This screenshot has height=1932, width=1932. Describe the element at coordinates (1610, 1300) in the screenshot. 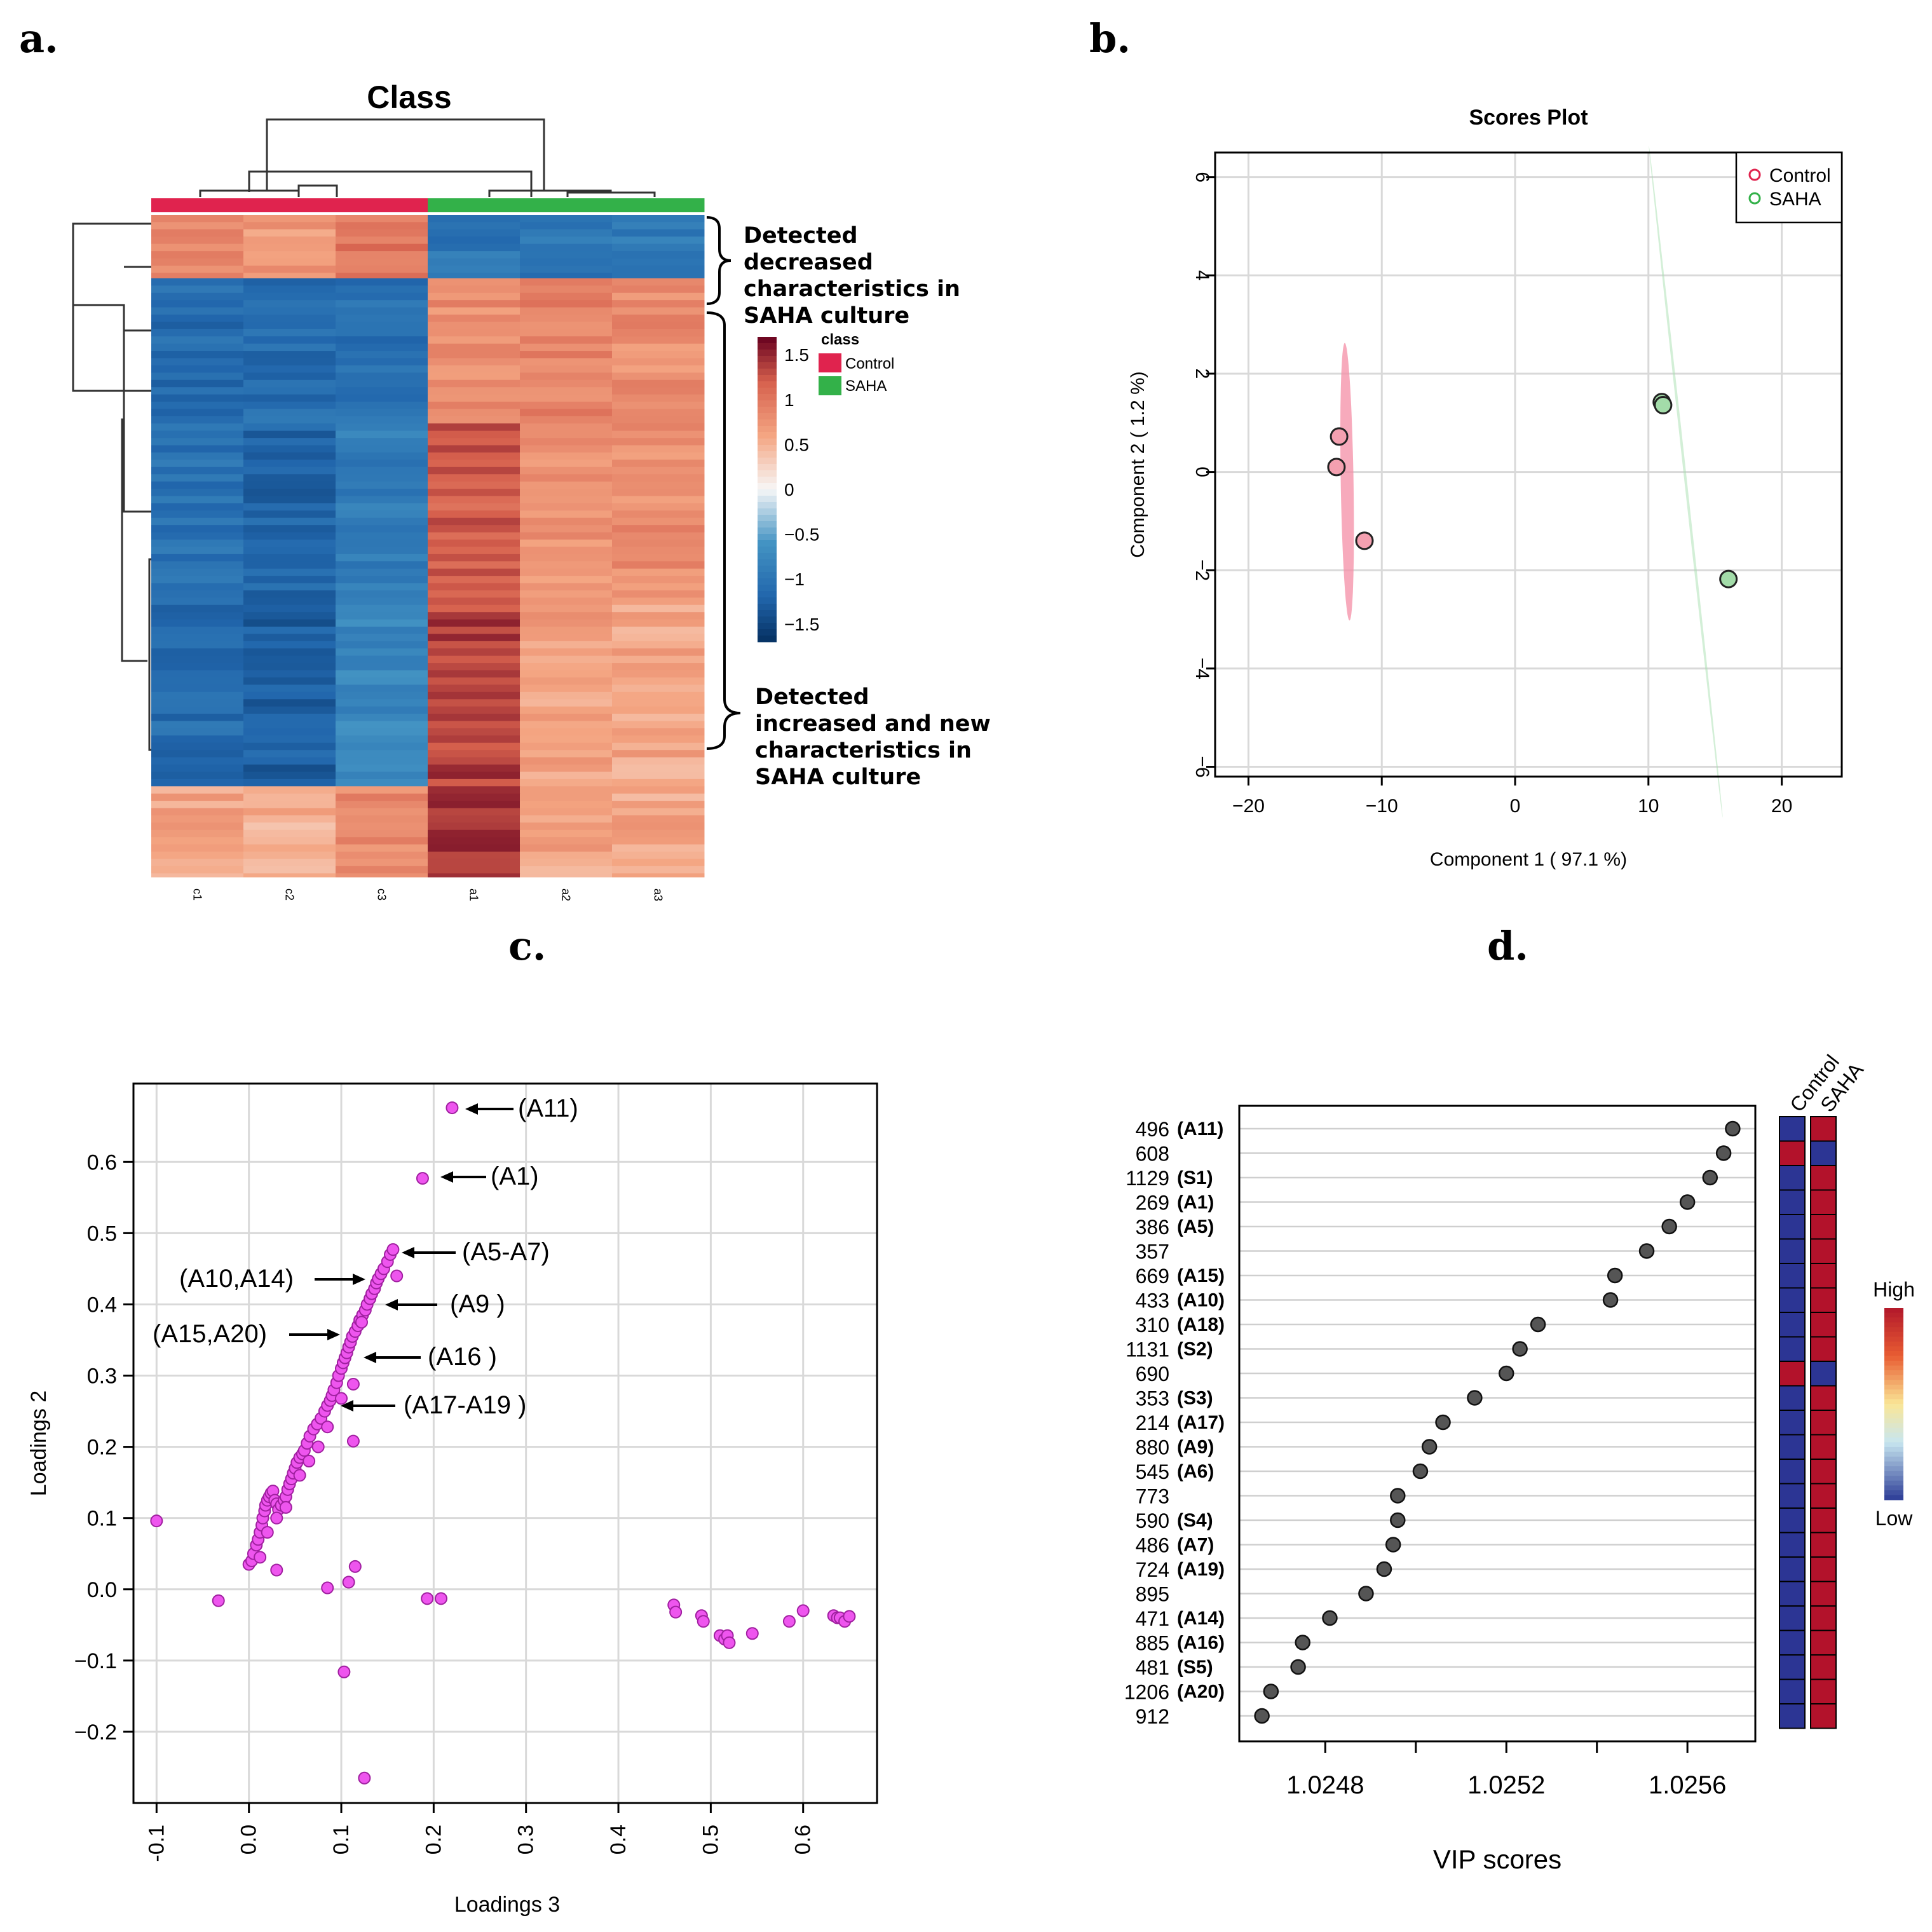

I see `vip-point` at that location.